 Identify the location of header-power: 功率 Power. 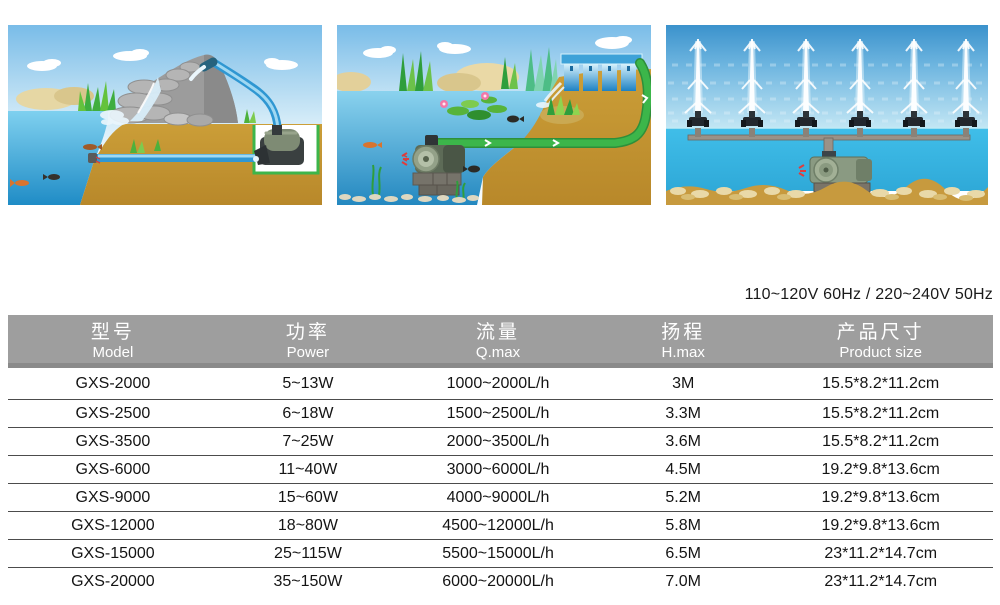
(308, 341).